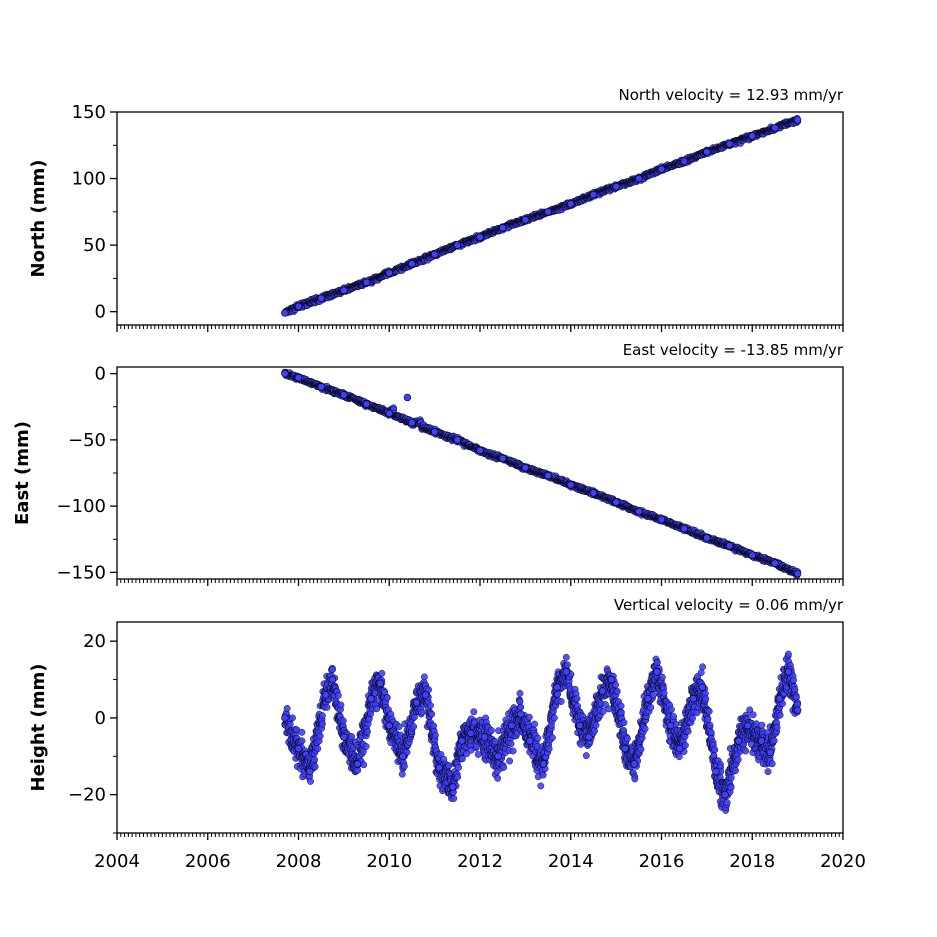  Describe the element at coordinates (89, 112) in the screenshot. I see `north-y-tick-label: 150` at that location.